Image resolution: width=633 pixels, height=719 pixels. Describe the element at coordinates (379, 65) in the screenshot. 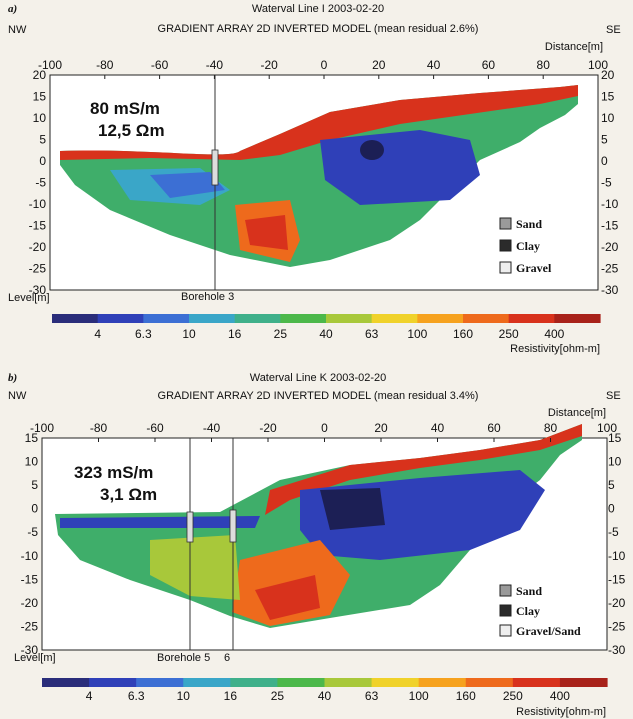

I see `panel-a-x-tick-label: 20` at that location.